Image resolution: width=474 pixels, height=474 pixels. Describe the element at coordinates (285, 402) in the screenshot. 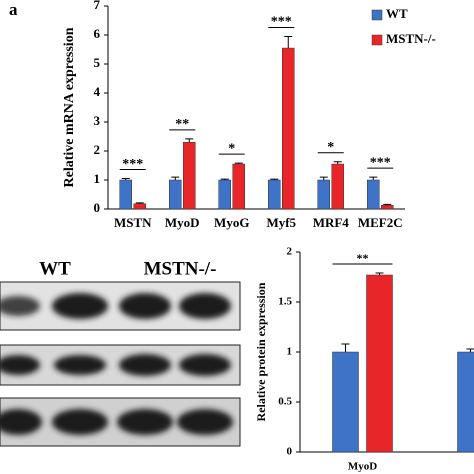

I see `y-tick-label: 0.5` at that location.